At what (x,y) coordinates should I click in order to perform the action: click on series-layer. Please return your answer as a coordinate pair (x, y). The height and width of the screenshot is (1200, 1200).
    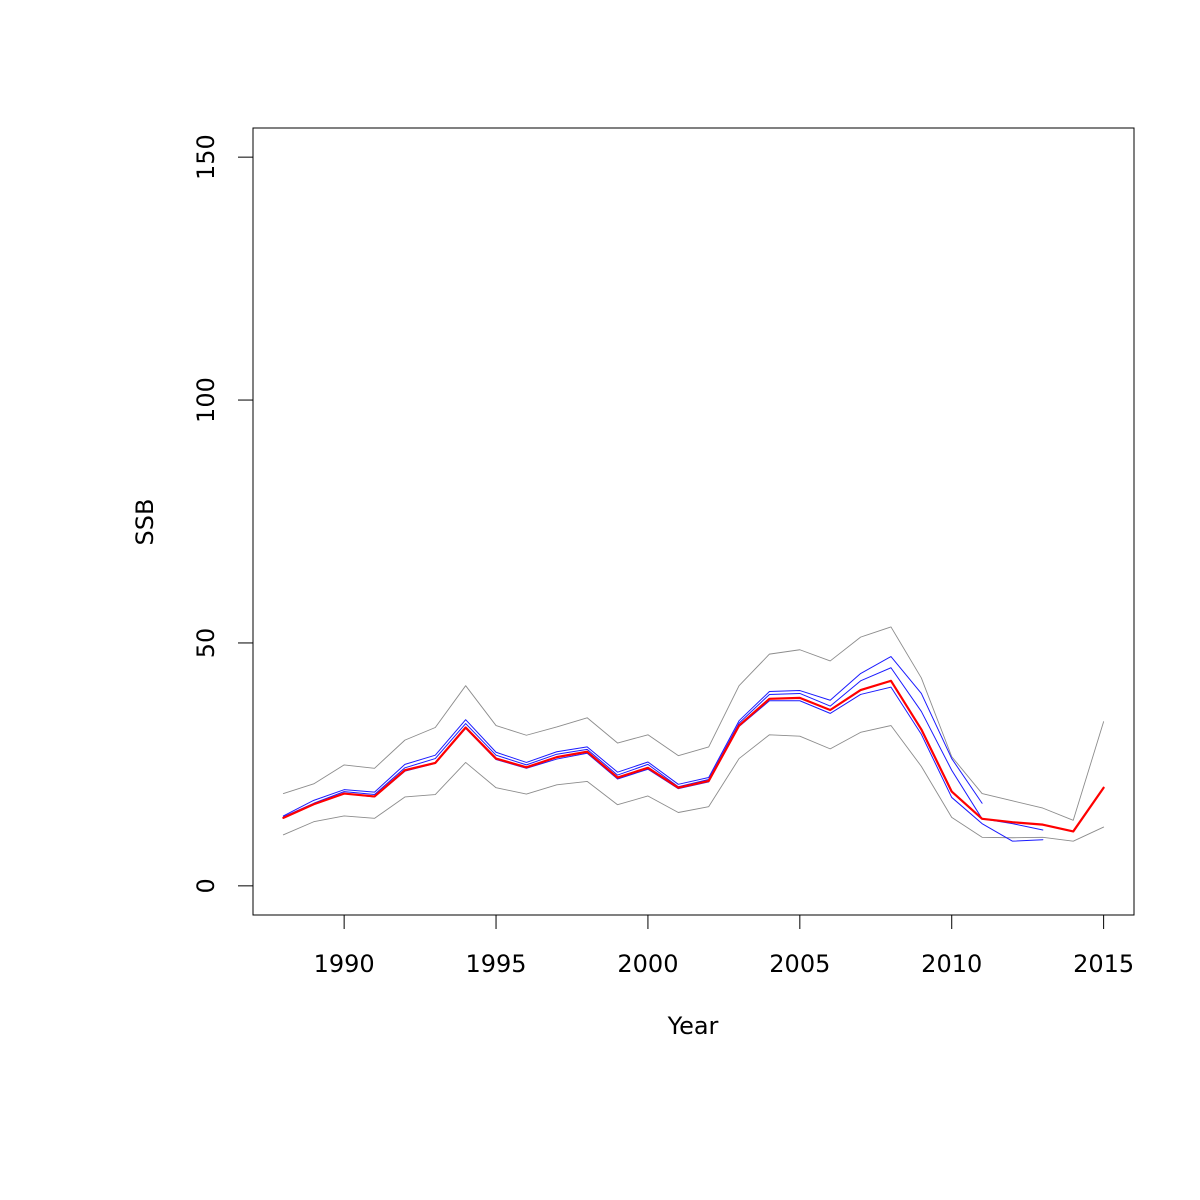
    Looking at the image, I should click on (693, 734).